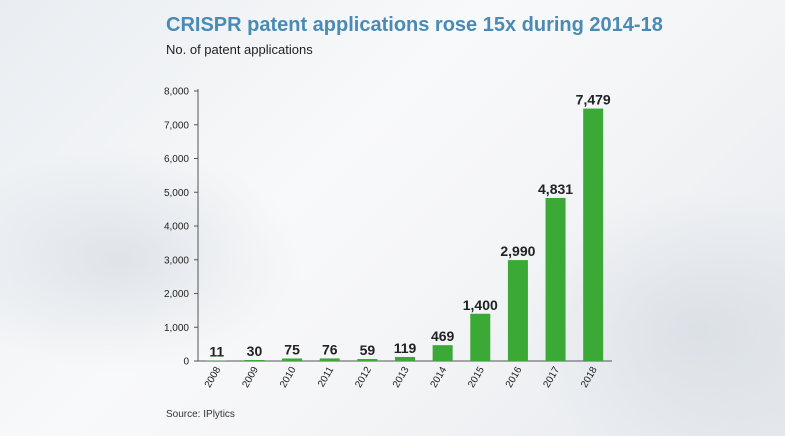  Describe the element at coordinates (292, 349) in the screenshot. I see `bar-value-label: 75` at that location.